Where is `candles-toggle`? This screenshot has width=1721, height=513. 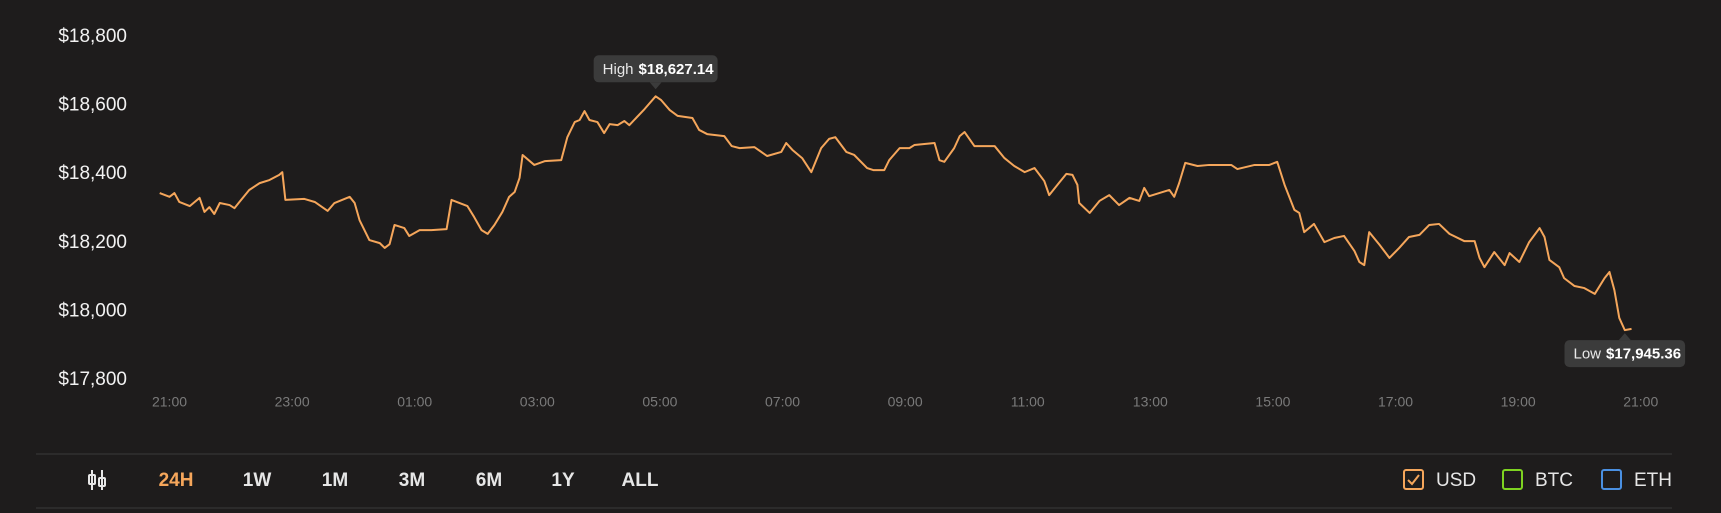 candles-toggle is located at coordinates (97, 480).